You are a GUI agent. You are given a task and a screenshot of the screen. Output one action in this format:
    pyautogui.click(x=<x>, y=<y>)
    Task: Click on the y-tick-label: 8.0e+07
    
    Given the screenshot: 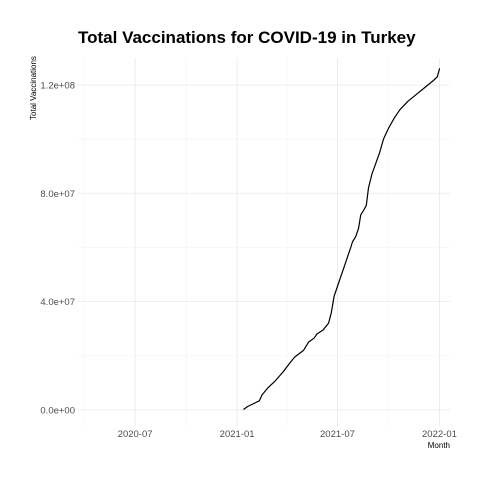 What is the action you would take?
    pyautogui.click(x=57, y=194)
    